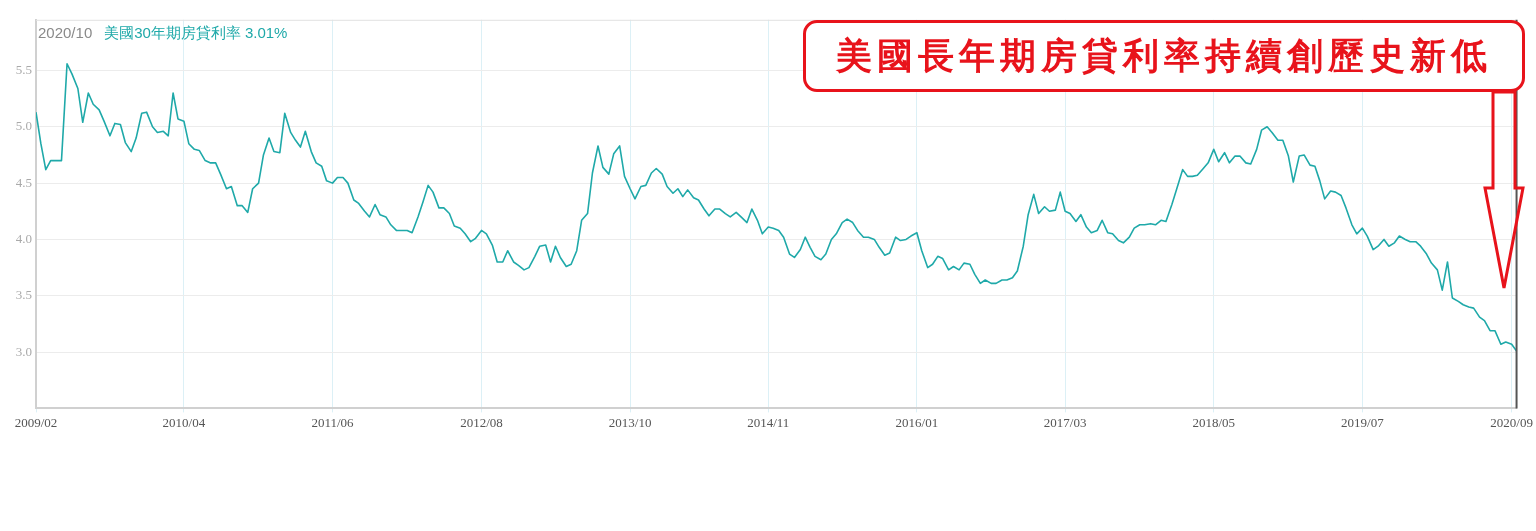 Image resolution: width=1536 pixels, height=531 pixels. I want to click on y-tick-label: 5.0, so click(23, 126).